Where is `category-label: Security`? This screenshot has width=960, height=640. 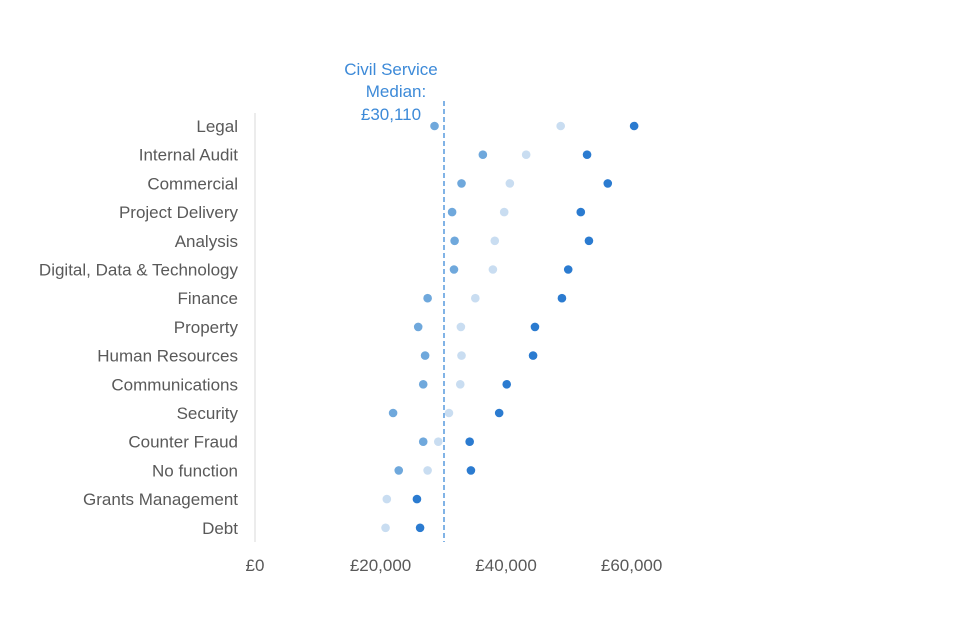
category-label: Security is located at coordinates (208, 413).